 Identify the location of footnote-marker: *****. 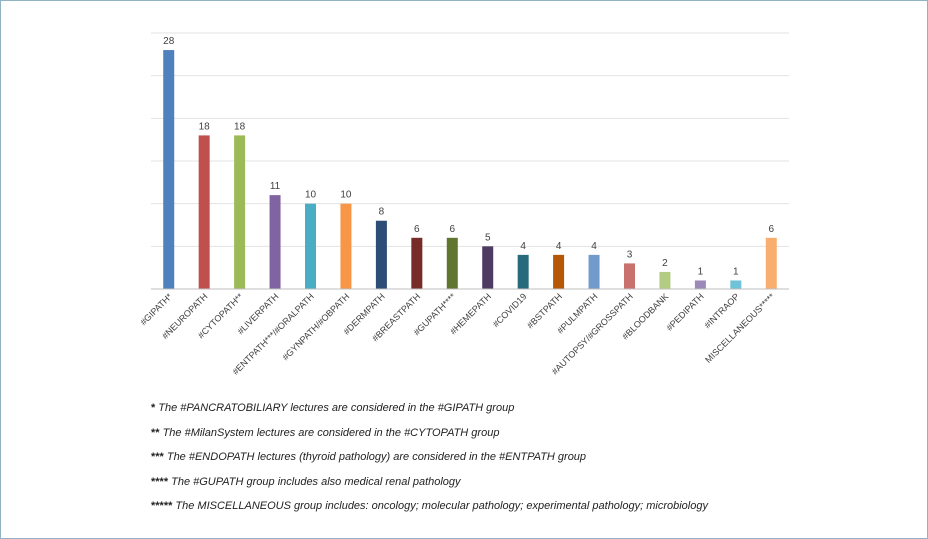
(162, 506).